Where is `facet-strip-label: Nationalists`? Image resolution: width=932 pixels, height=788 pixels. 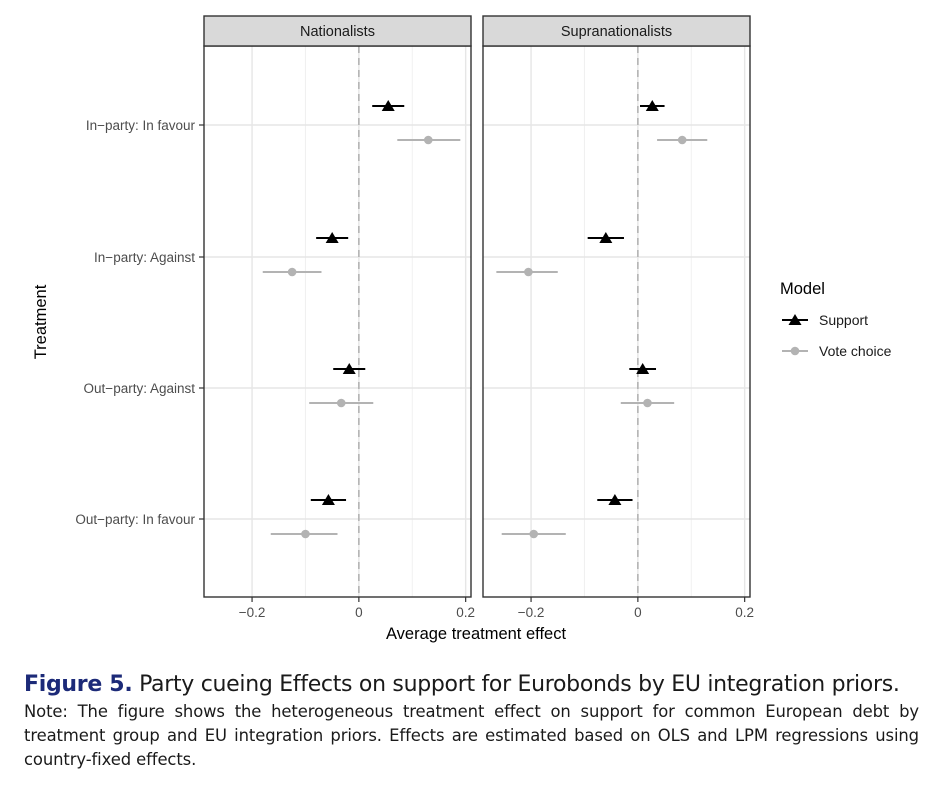
facet-strip-label: Nationalists is located at coordinates (337, 32).